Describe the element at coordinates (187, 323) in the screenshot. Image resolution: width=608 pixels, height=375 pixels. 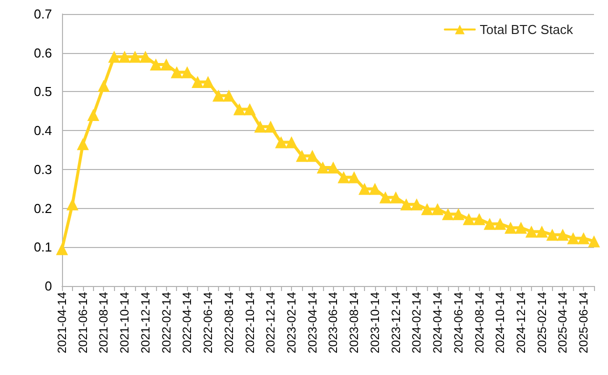
I see `x-tick-label: 2022-04-14` at that location.